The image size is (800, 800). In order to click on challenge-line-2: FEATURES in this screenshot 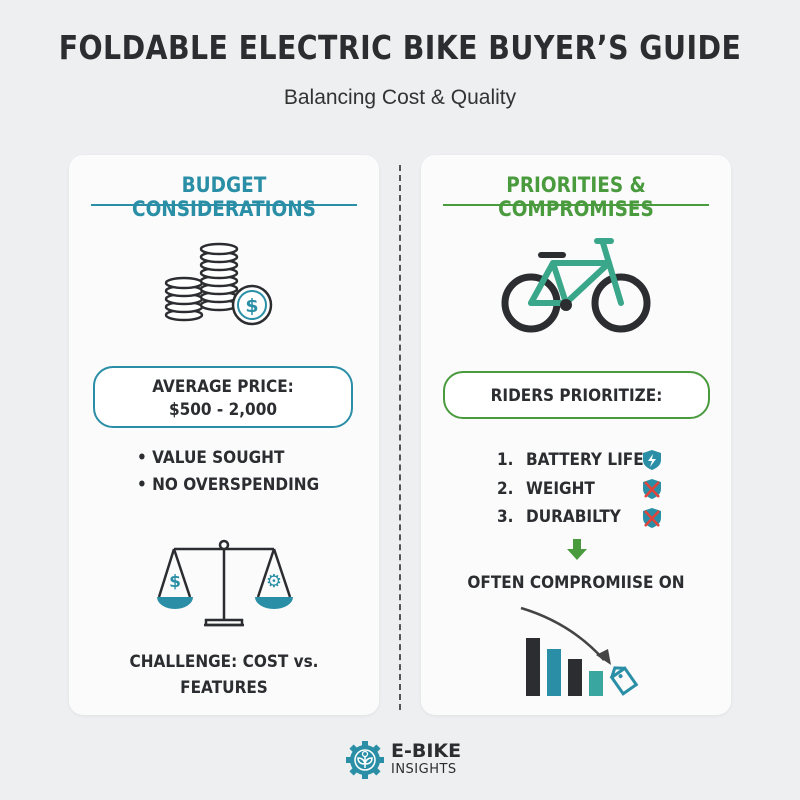, I will do `click(224, 688)`.